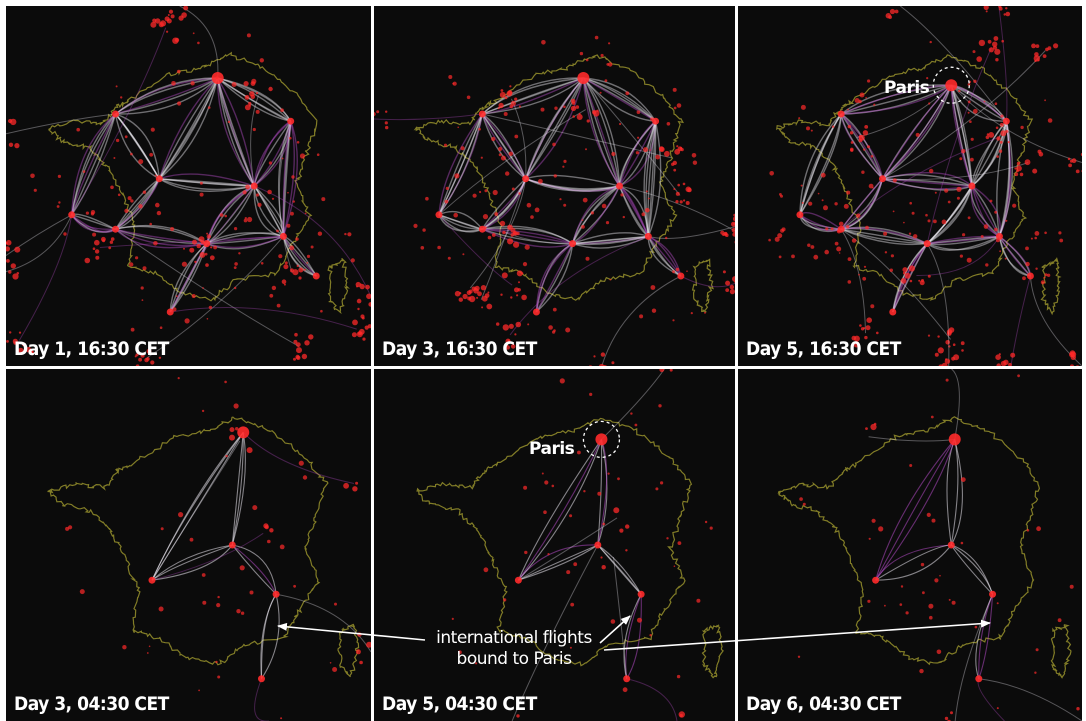  What do you see at coordinates (91, 349) in the screenshot?
I see `panel-caption: Day 1, 16:30 CET` at bounding box center [91, 349].